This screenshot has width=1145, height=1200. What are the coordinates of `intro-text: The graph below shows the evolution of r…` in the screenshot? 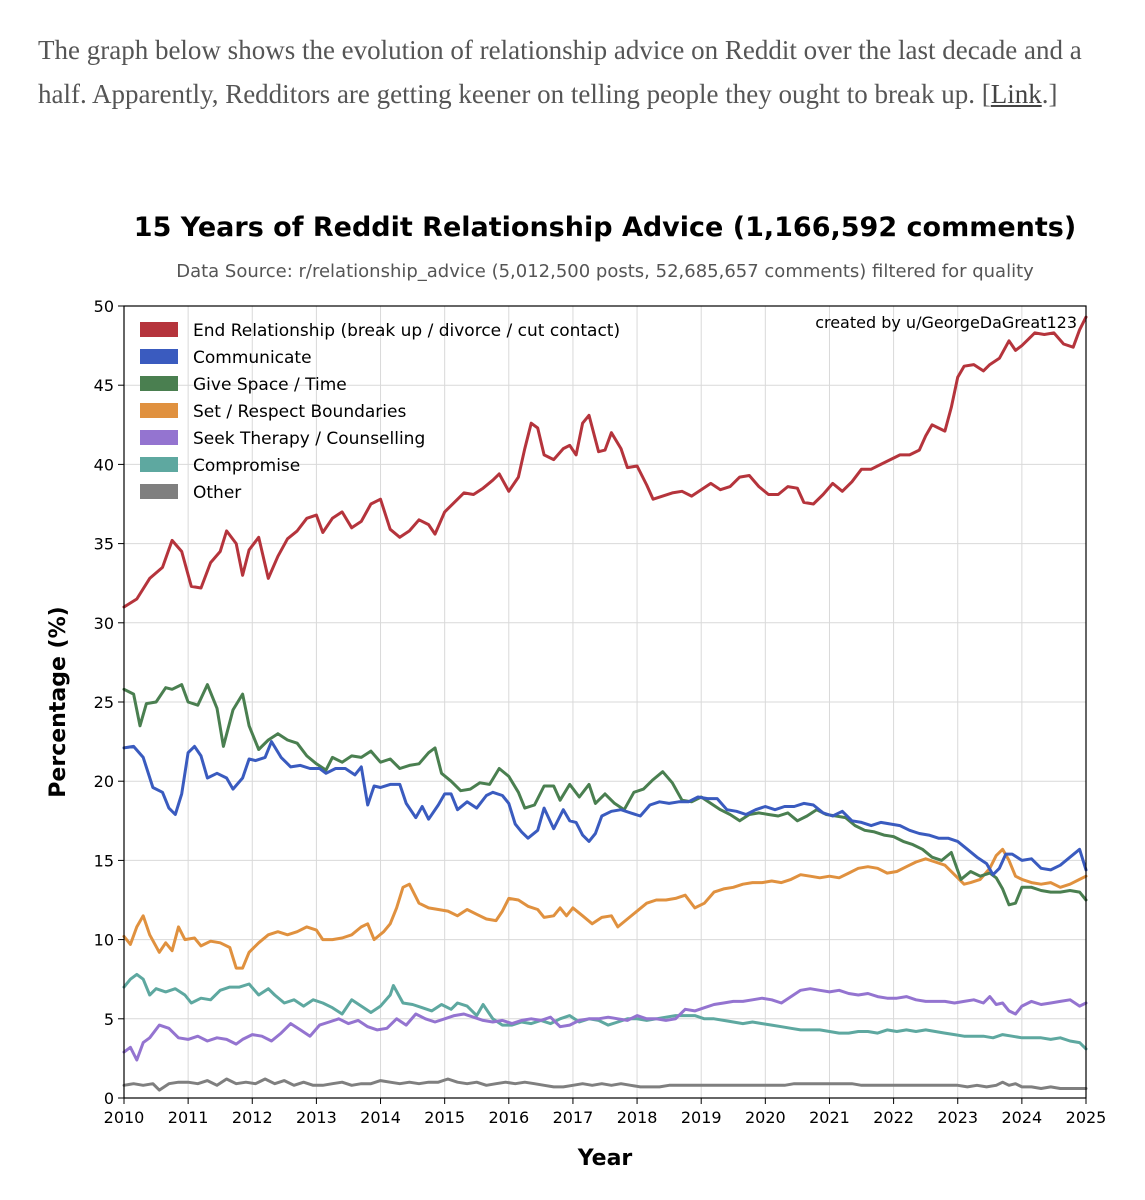 It's located at (560, 72).